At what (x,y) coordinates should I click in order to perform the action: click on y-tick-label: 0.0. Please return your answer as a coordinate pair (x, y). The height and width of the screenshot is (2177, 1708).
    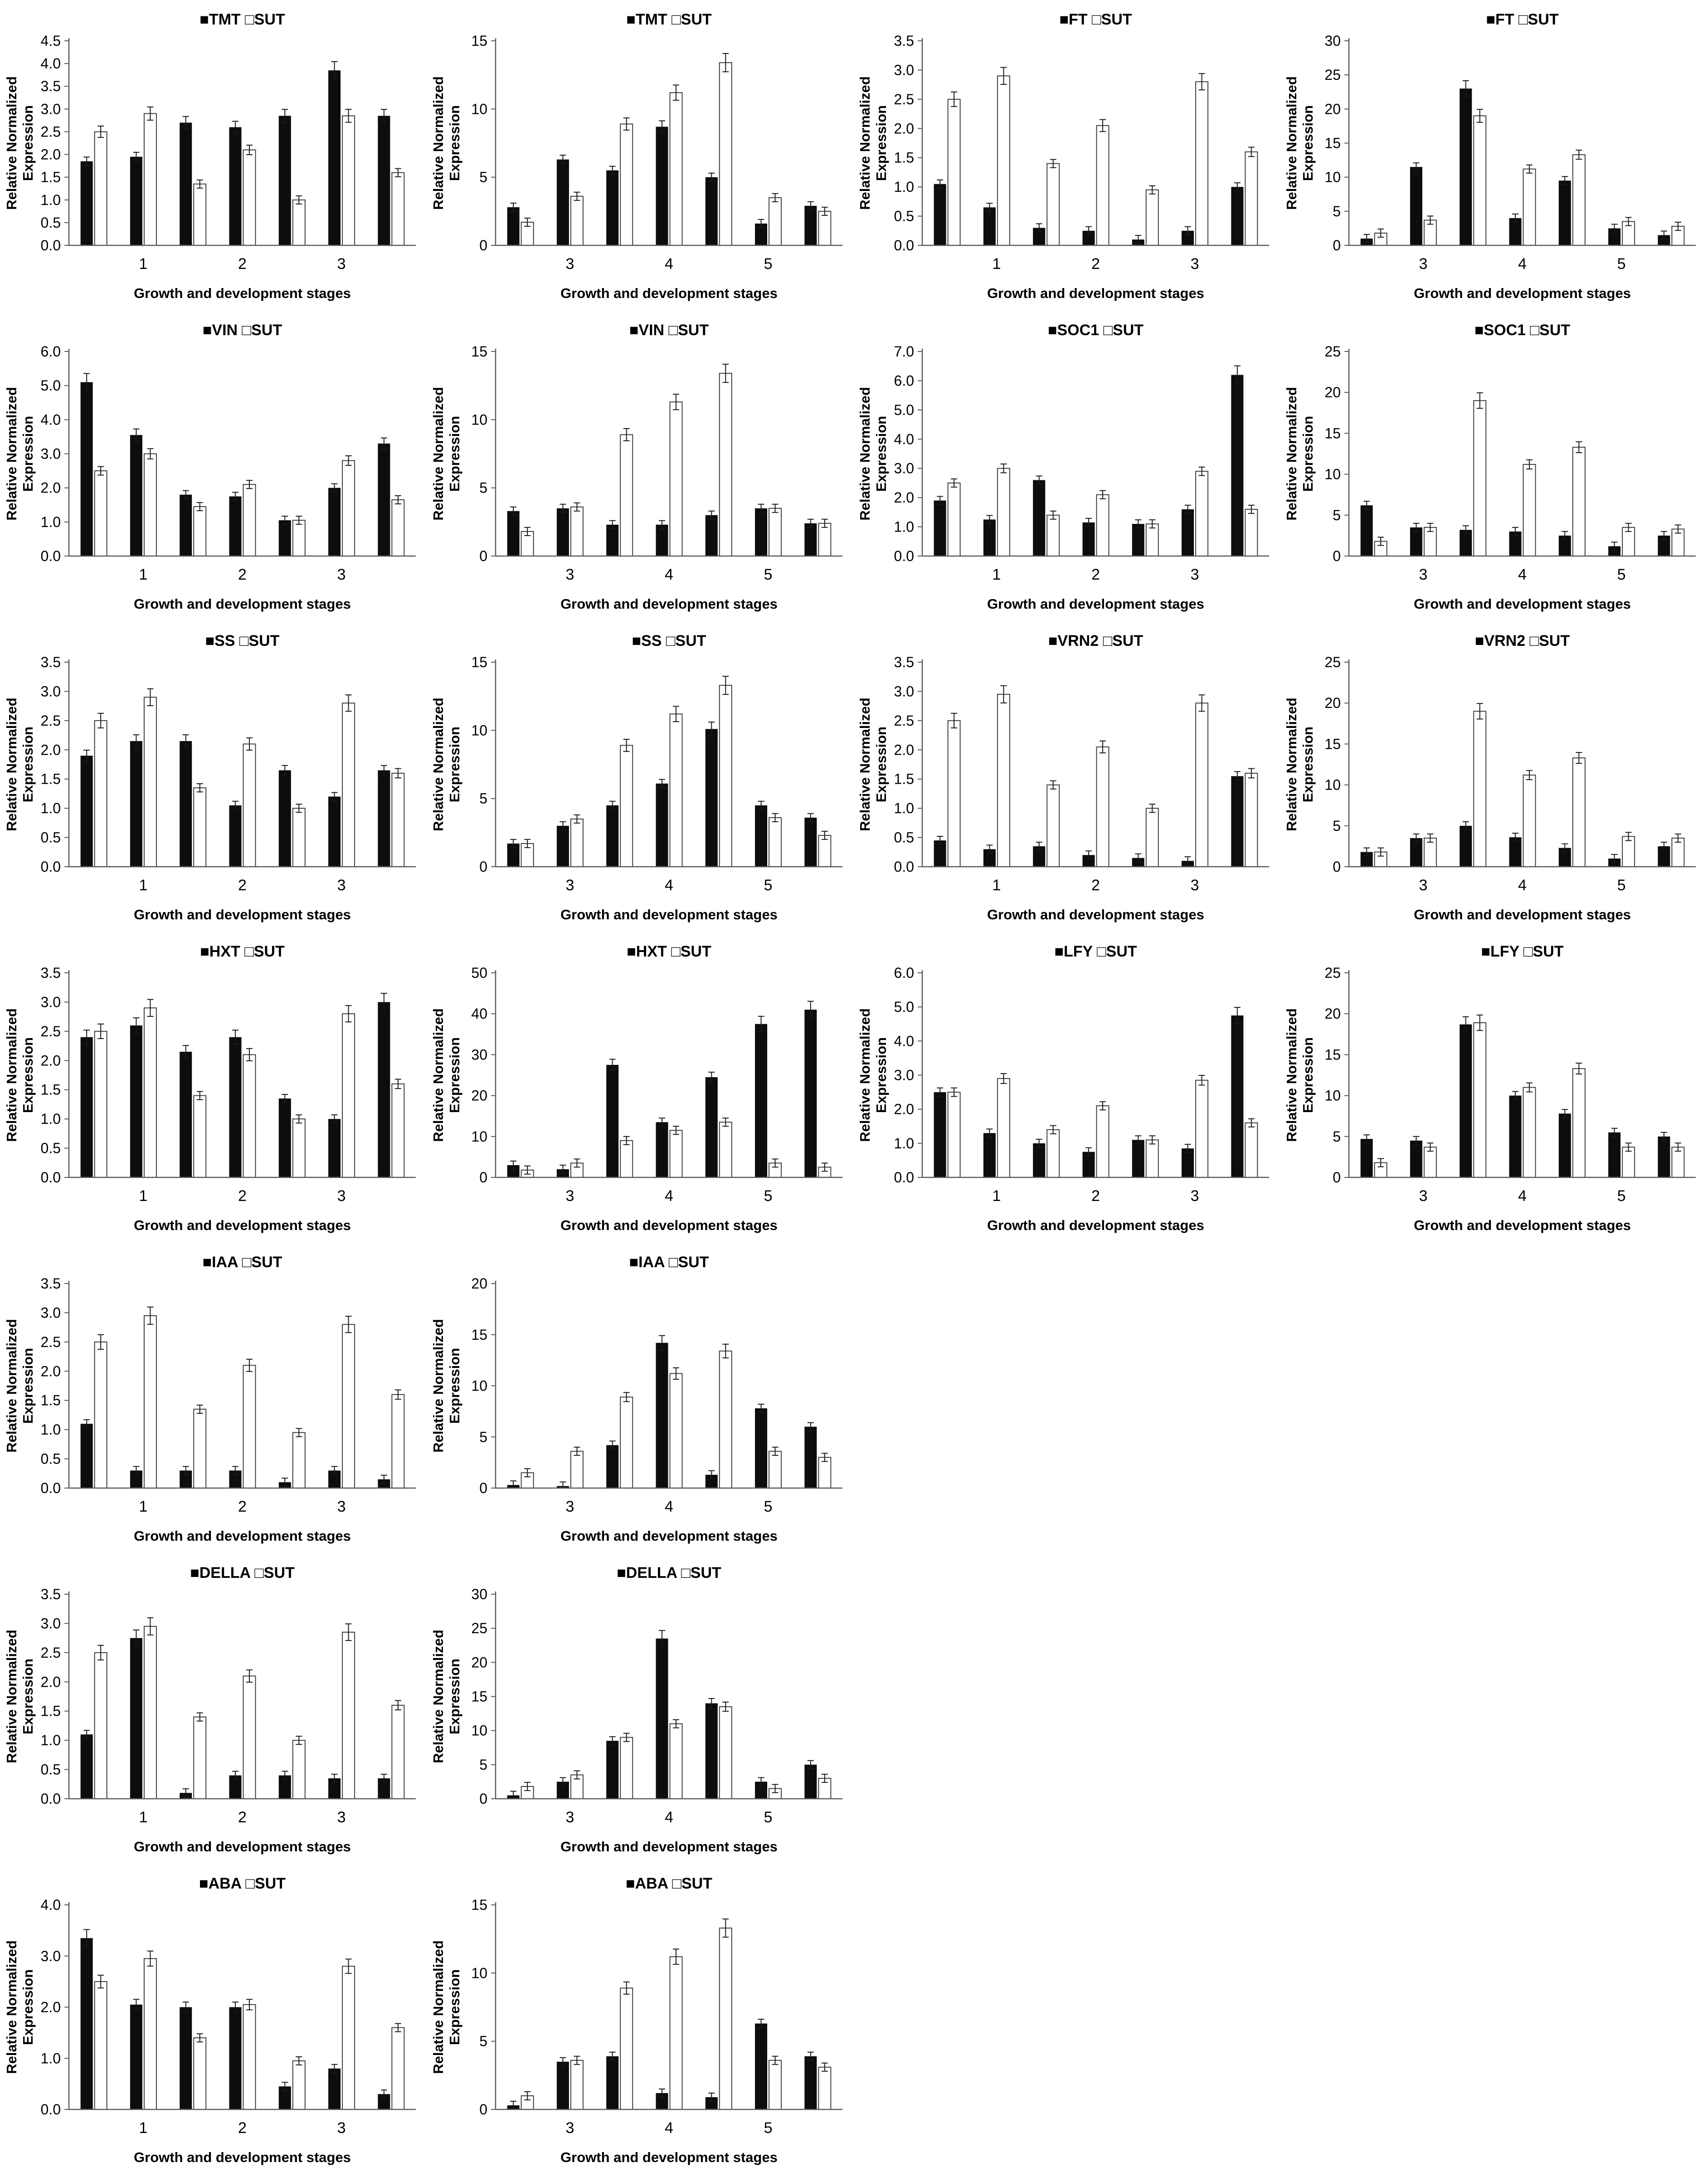
    Looking at the image, I should click on (51, 2109).